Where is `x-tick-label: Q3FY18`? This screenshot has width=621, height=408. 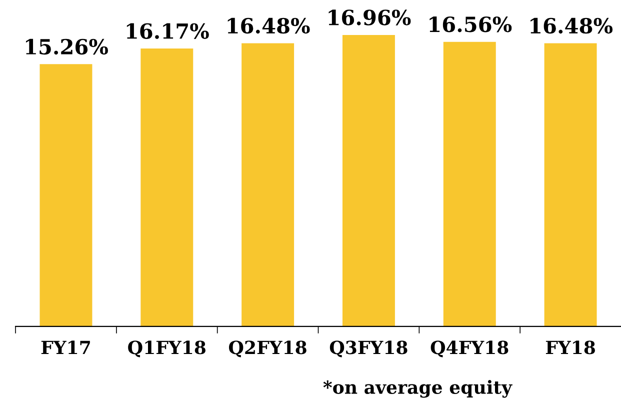 x-tick-label: Q3FY18 is located at coordinates (369, 349).